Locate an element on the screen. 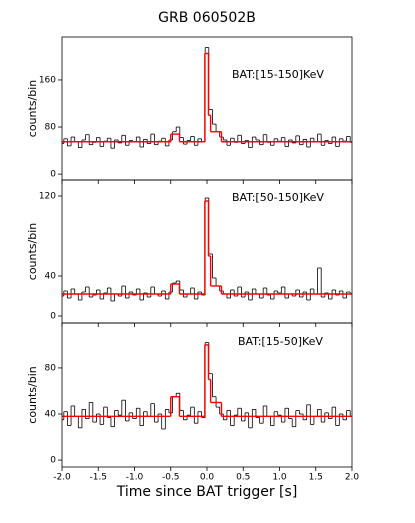  x-tick-label: 2.0 is located at coordinates (352, 478).